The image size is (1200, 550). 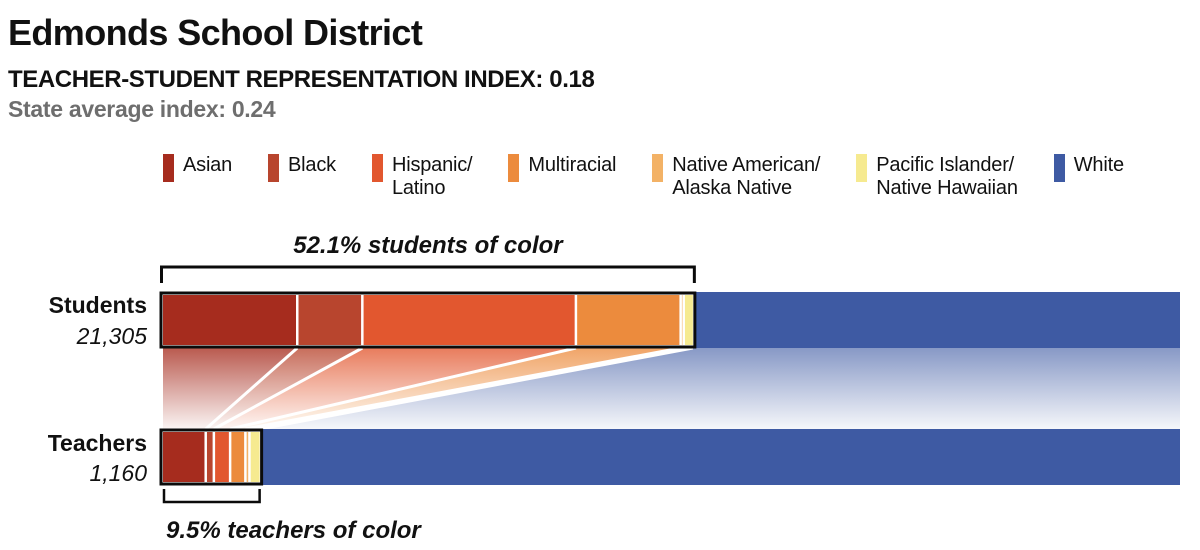 What do you see at coordinates (377, 168) in the screenshot?
I see `legend-swatch-hispanic-latino` at bounding box center [377, 168].